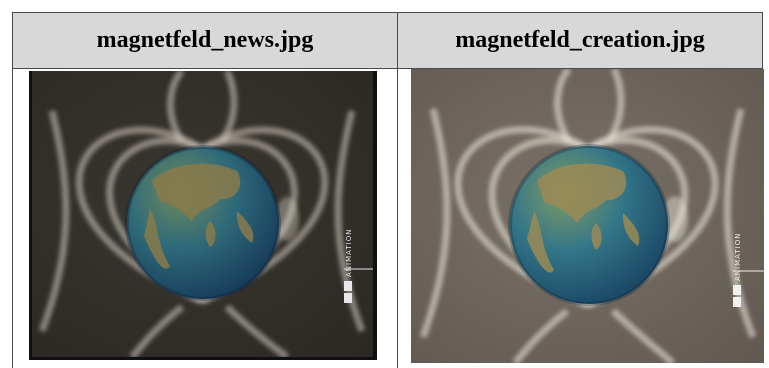  Describe the element at coordinates (12, 190) in the screenshot. I see `table-border-left` at that location.